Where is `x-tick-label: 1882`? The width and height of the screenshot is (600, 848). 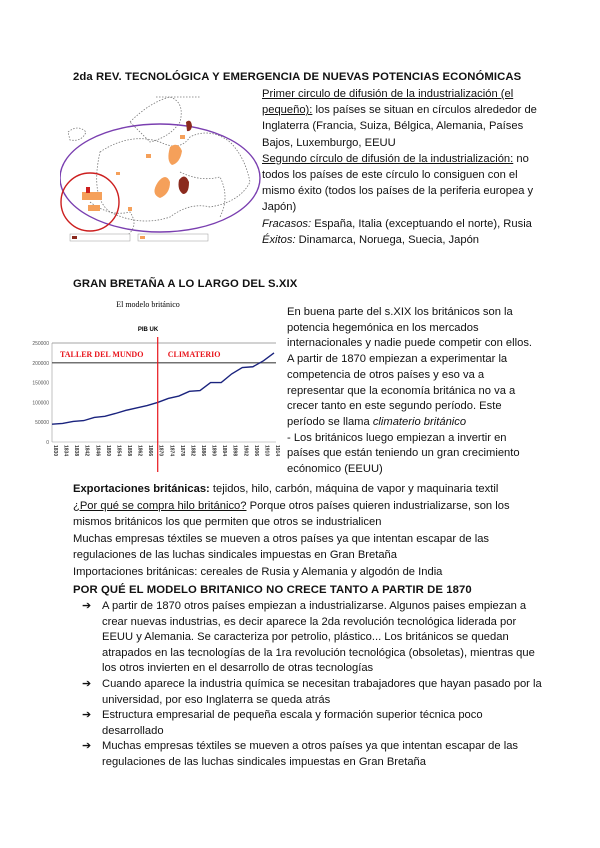
x-tick-label: 1882 is located at coordinates (192, 450).